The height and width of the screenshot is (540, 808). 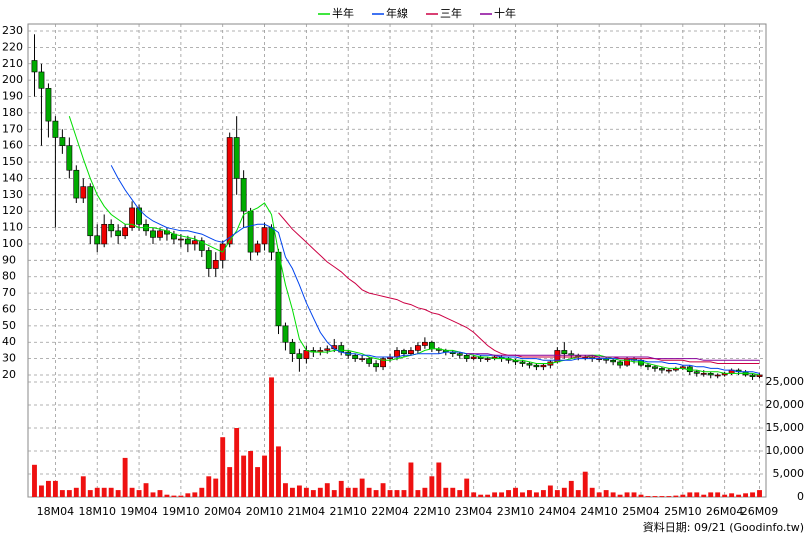 What do you see at coordinates (474, 511) in the screenshot?
I see `x-tick-label: 23M04` at bounding box center [474, 511].